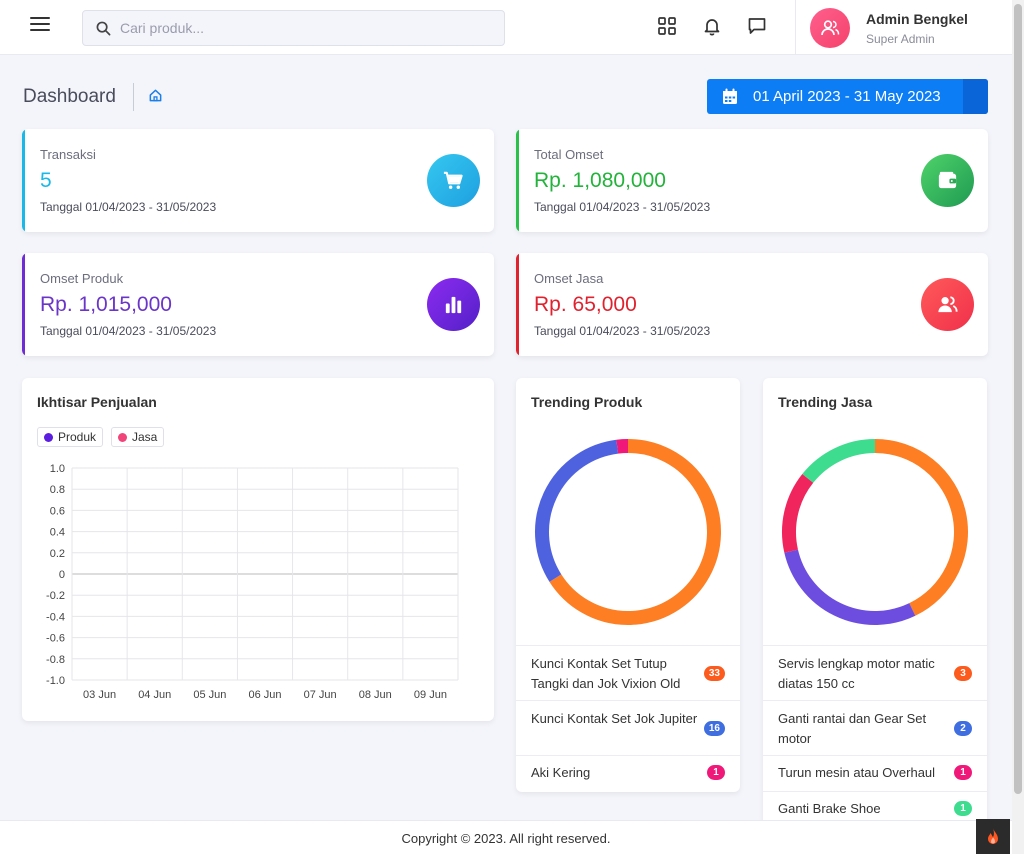 This screenshot has height=854, width=1024. I want to click on chat-icon, so click(758, 27).